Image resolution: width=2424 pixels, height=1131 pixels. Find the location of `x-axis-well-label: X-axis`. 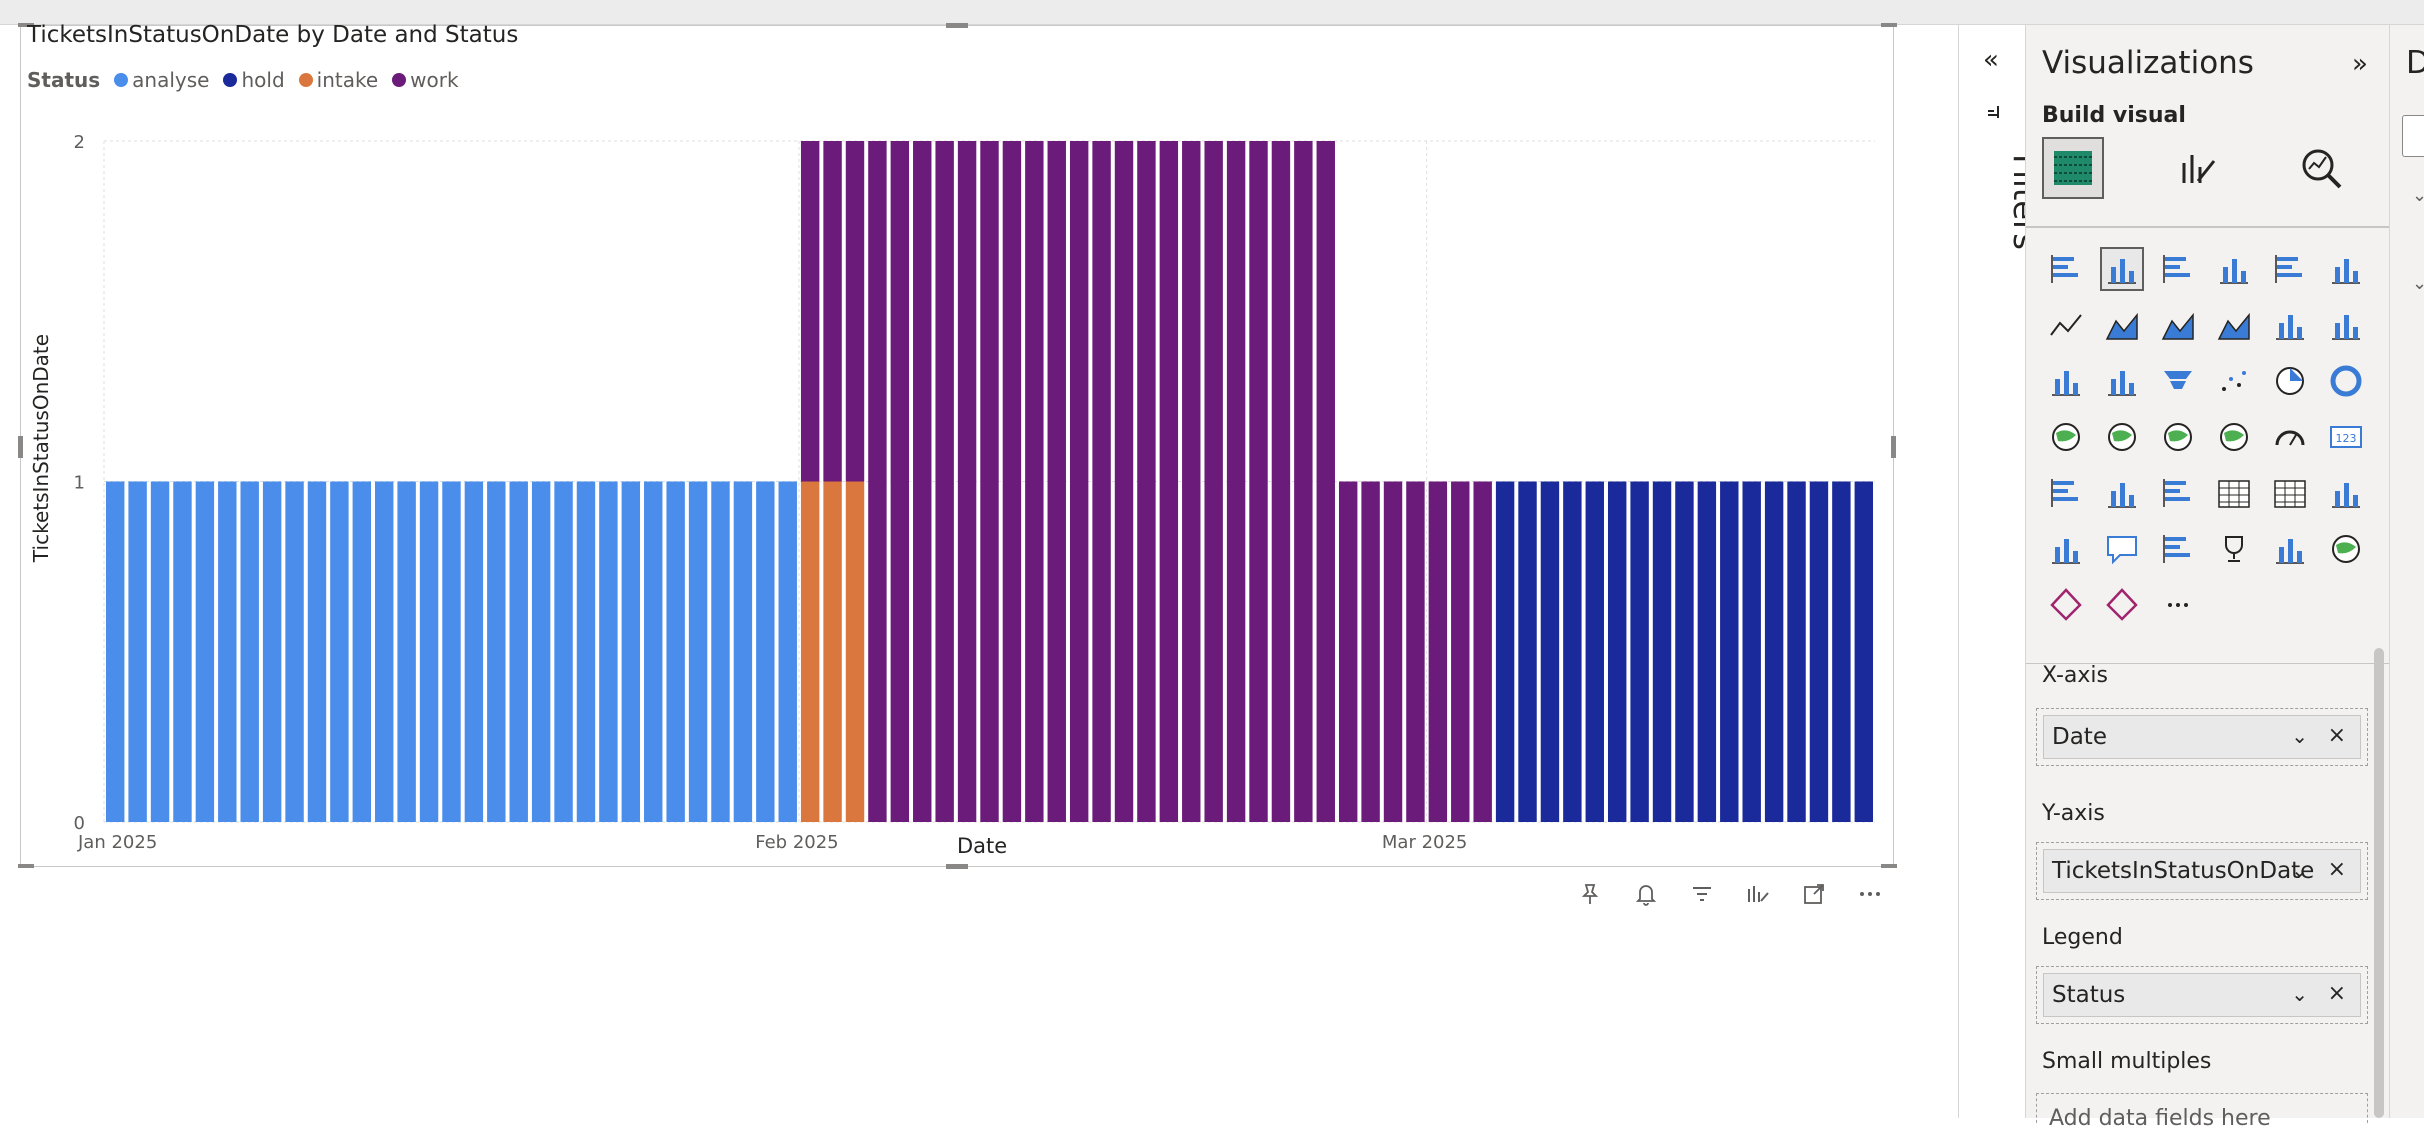

x-axis-well-label: X-axis is located at coordinates (2075, 675).